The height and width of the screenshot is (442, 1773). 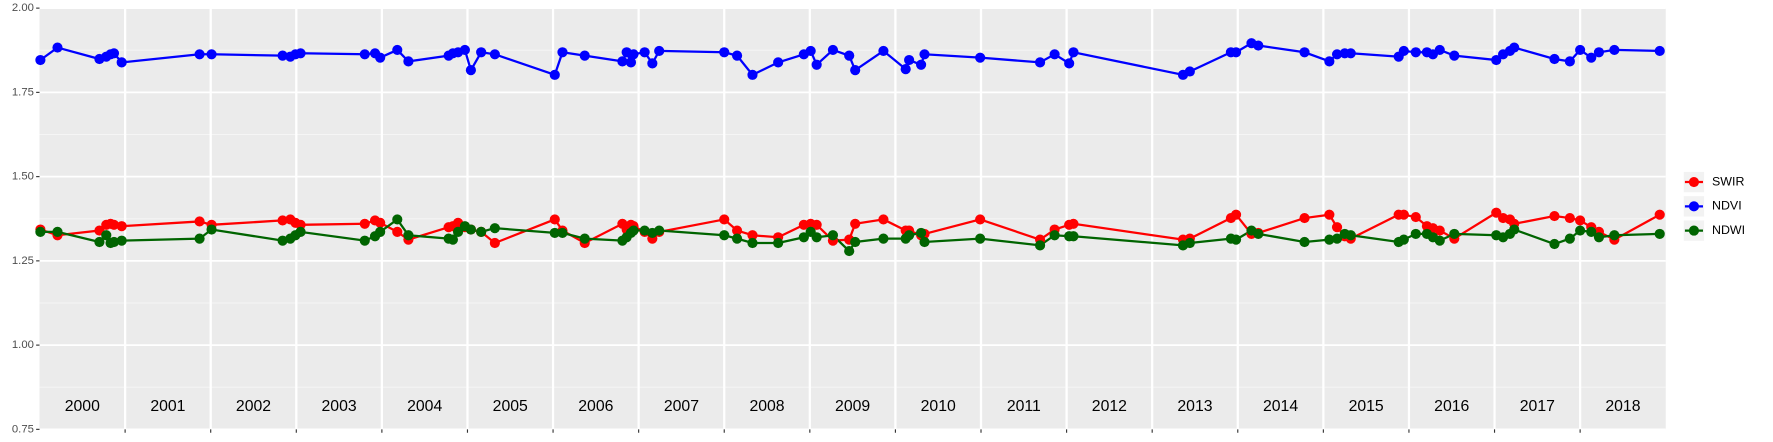 I want to click on legend-label: NDWI, so click(x=1728, y=230).